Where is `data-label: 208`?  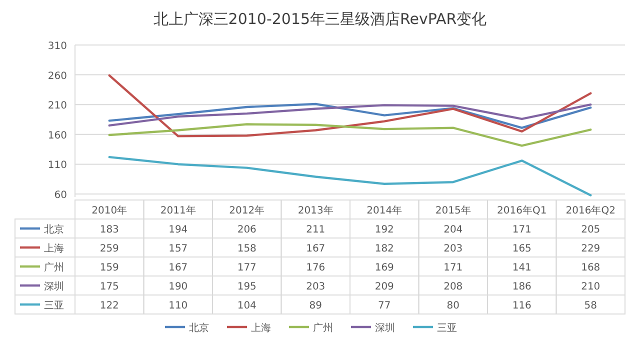 data-label: 208 is located at coordinates (453, 287).